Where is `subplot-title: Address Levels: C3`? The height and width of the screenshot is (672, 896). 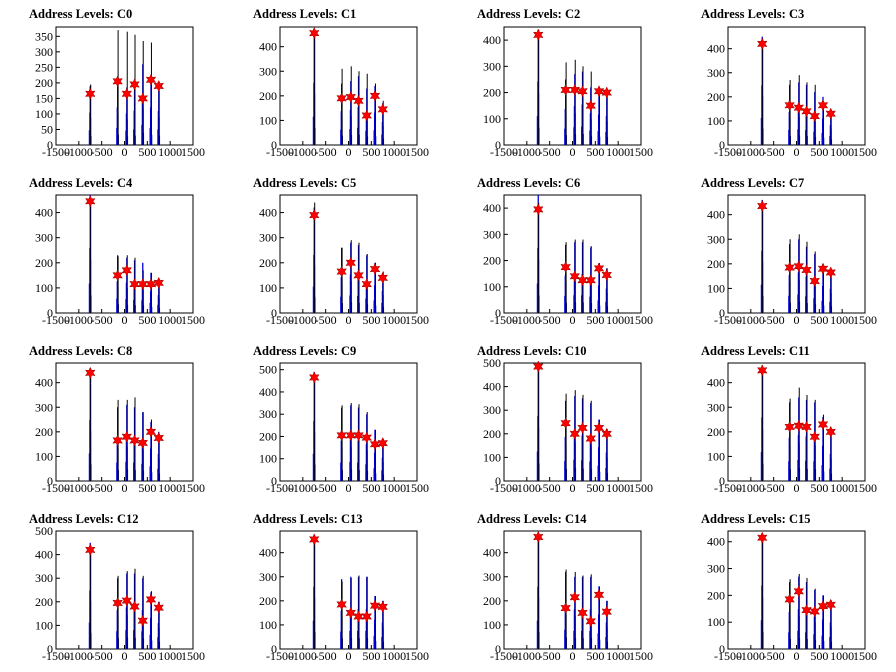 subplot-title: Address Levels: C3 is located at coordinates (752, 14).